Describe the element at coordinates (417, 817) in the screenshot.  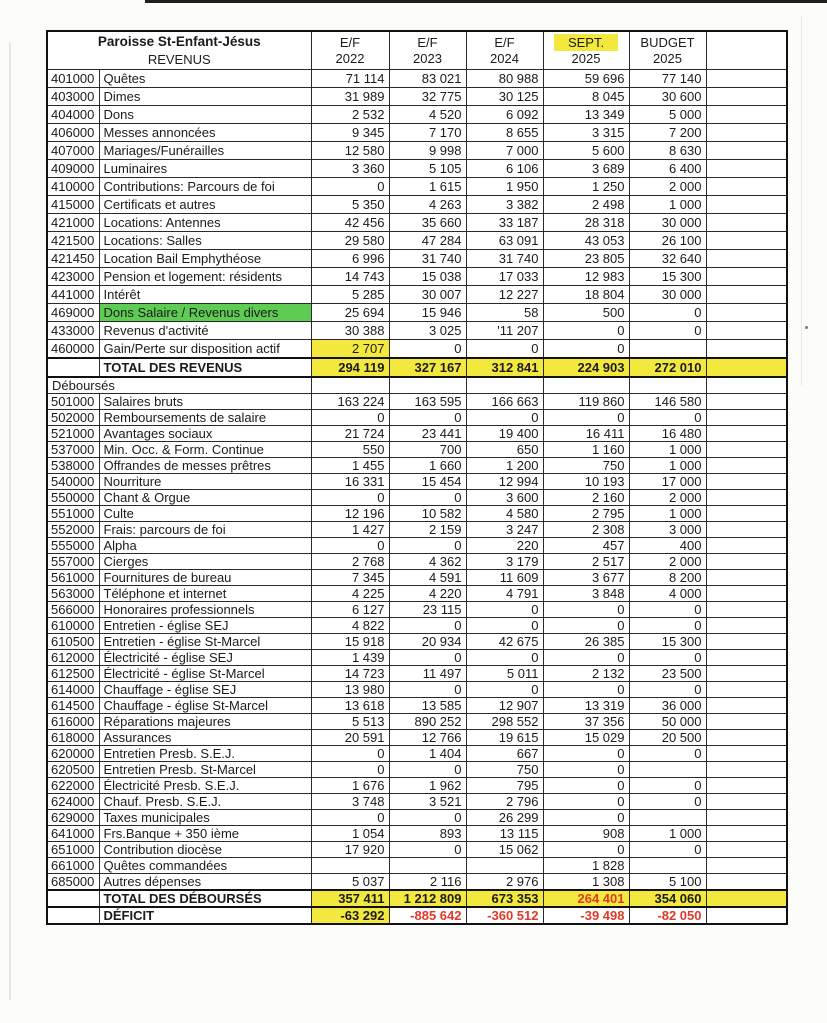
I see `table-row: 629000 Taxes municipales 0 0 26 299 0` at that location.